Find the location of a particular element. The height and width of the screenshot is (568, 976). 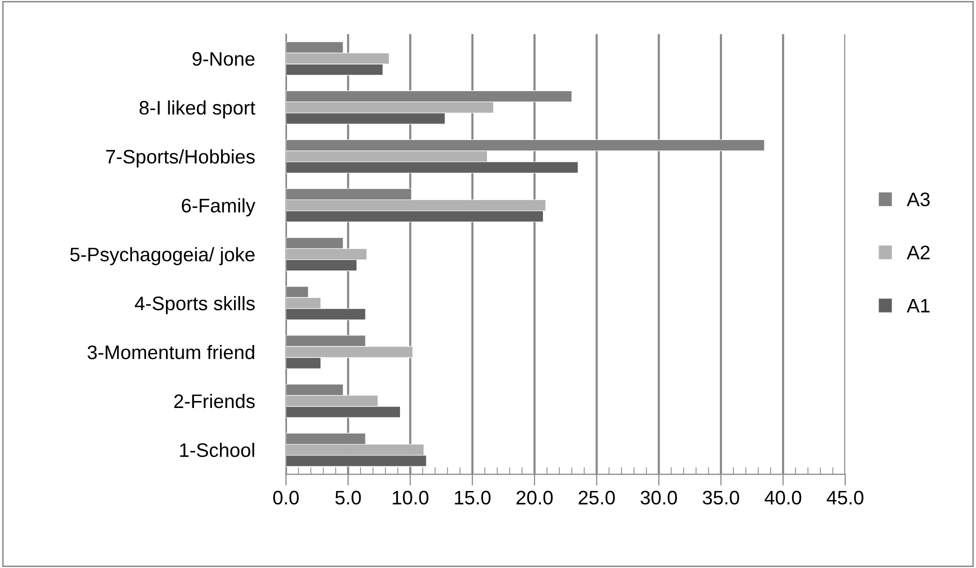

y-tick-label: 3-Momentum friend is located at coordinates (171, 352).